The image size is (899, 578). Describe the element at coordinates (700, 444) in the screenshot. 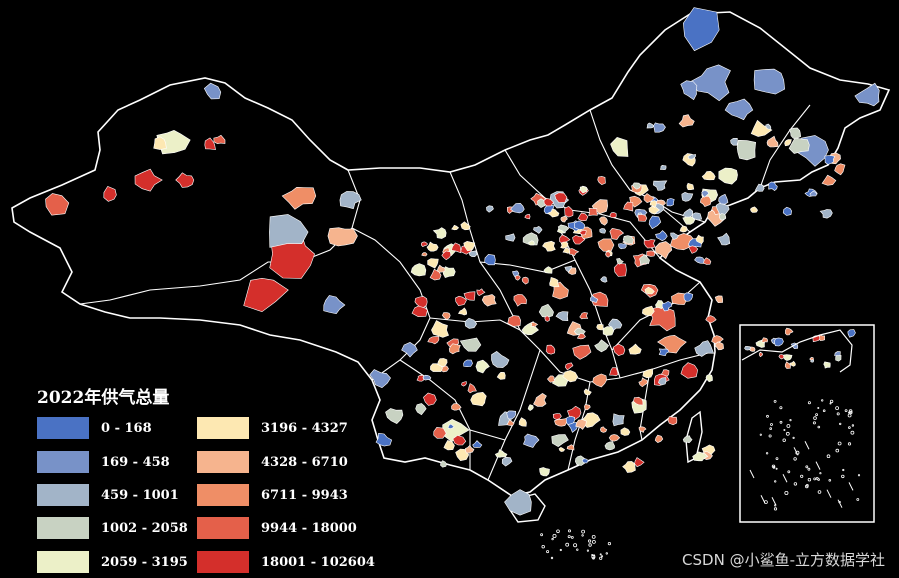

I see `south-sea-islands` at that location.